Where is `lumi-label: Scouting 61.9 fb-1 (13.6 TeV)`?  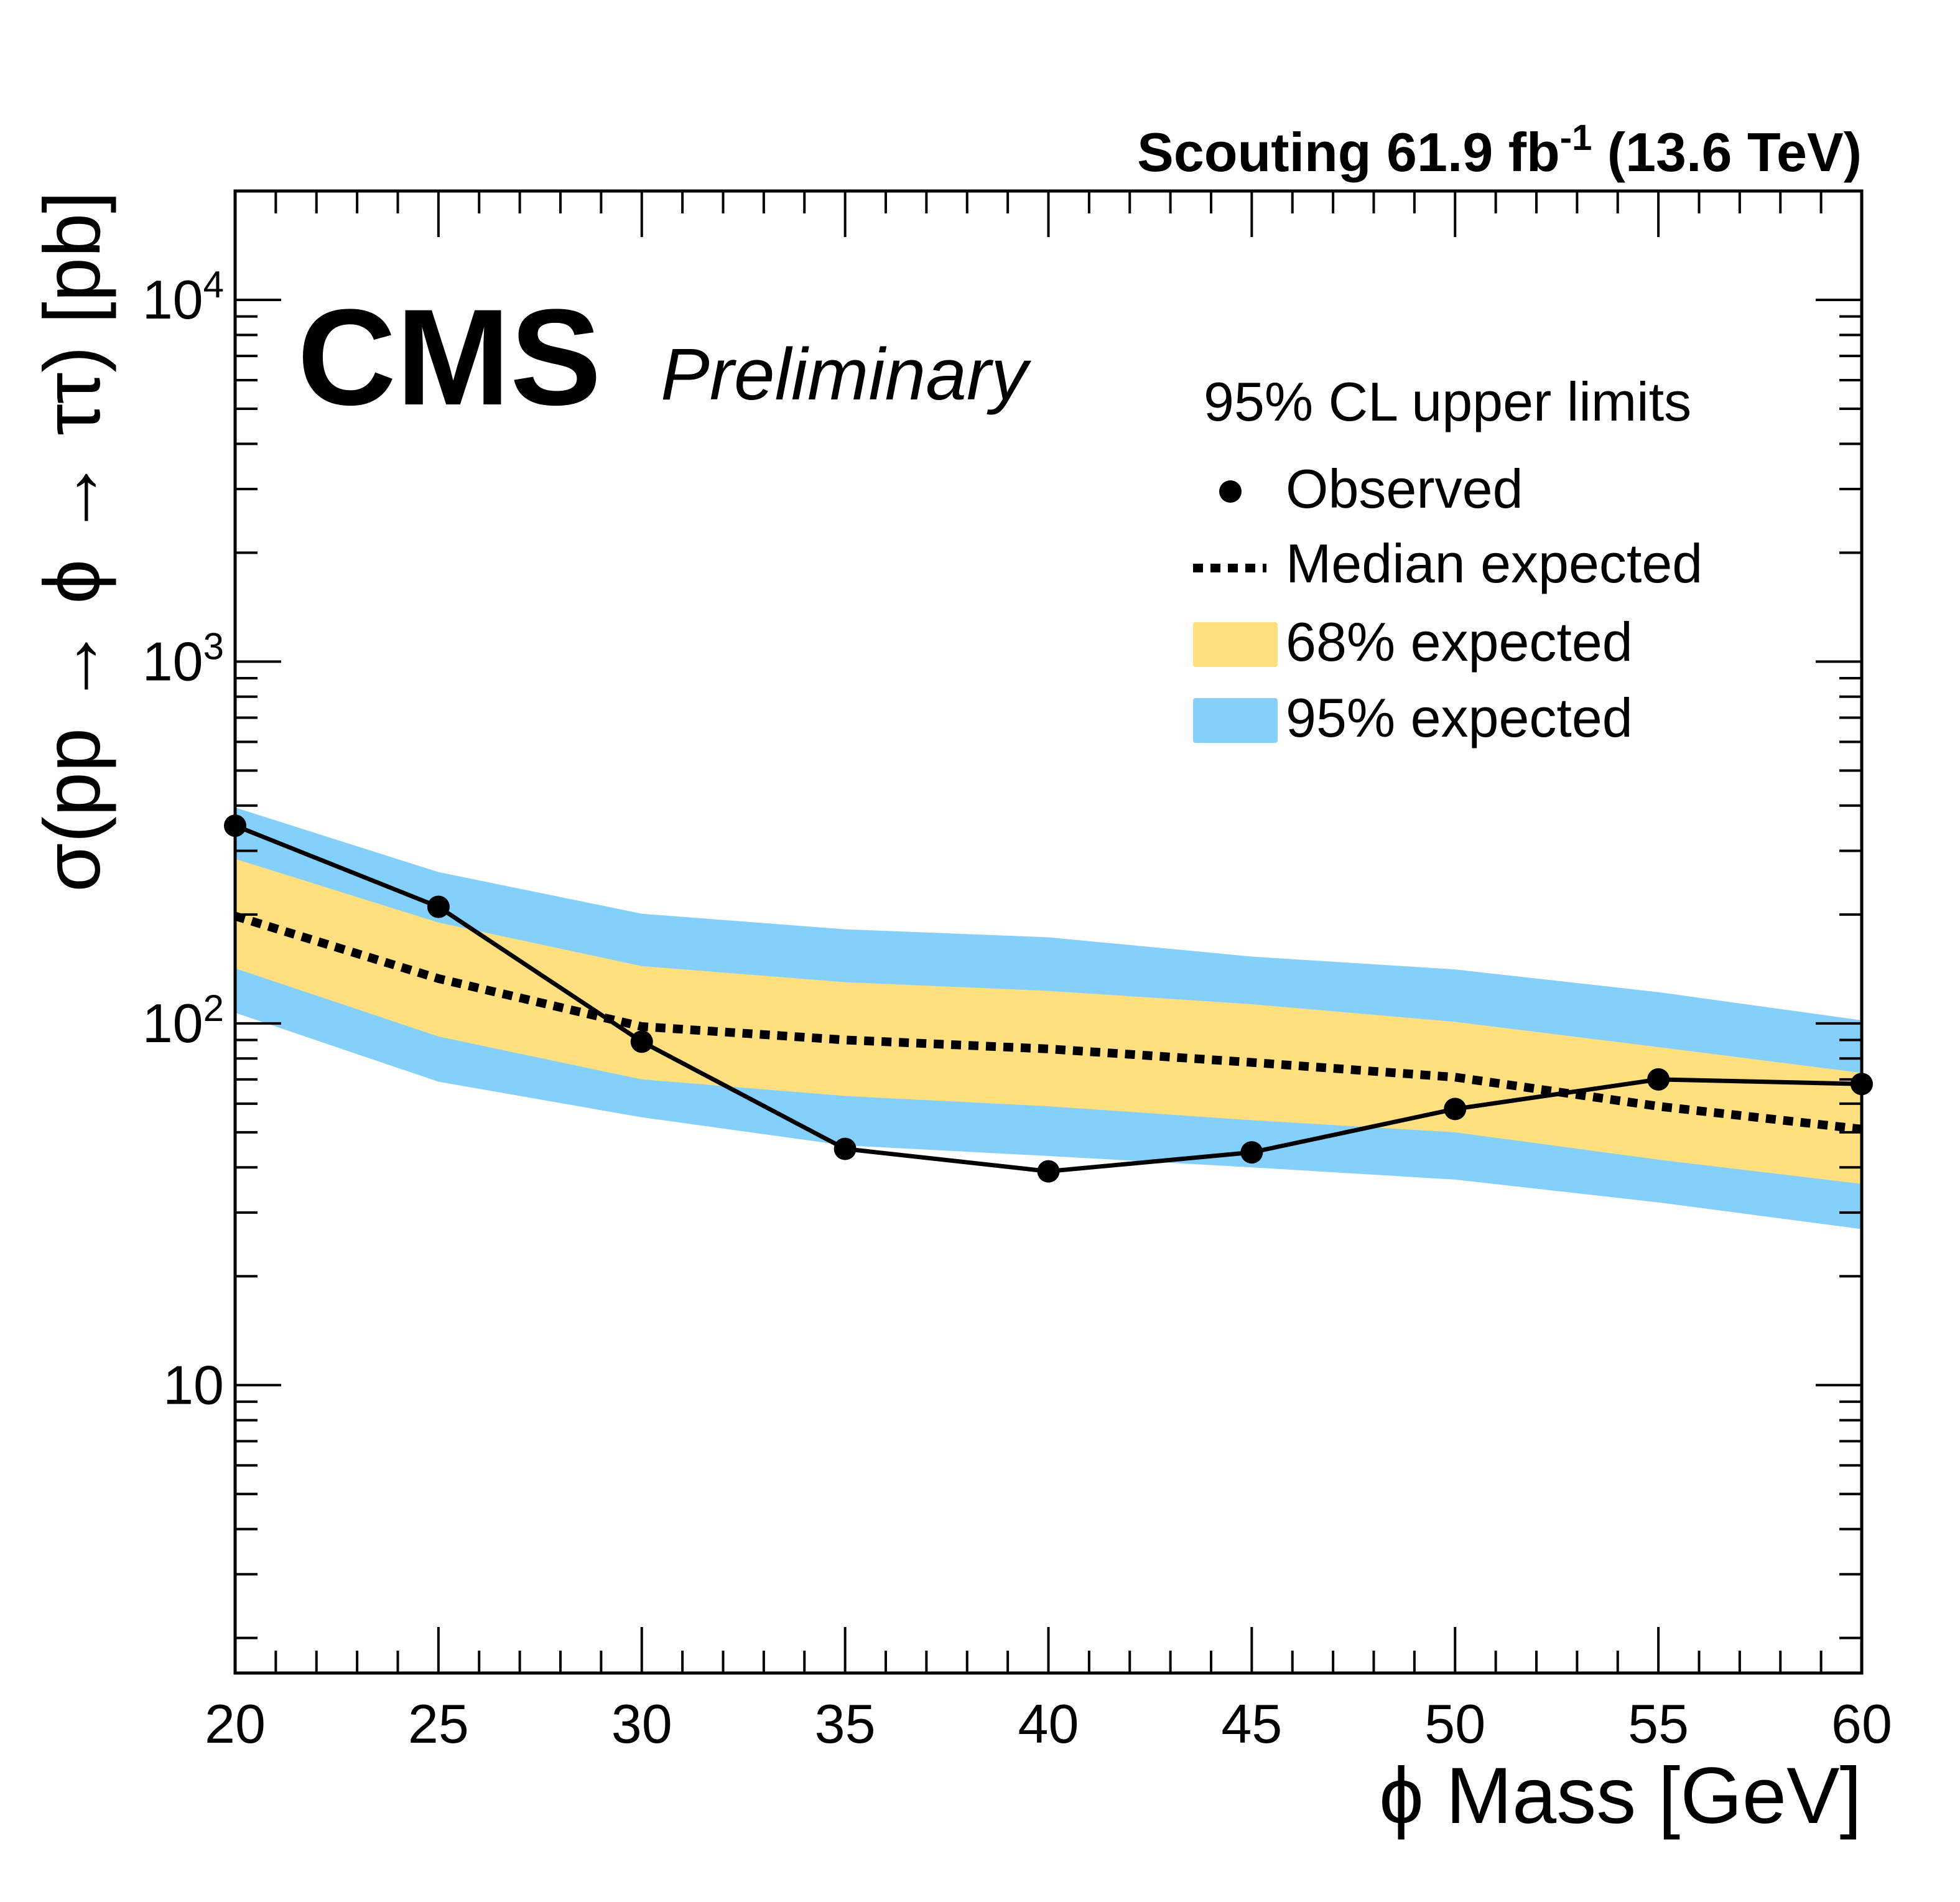
lumi-label: Scouting 61.9 fb-1 (13.6 TeV) is located at coordinates (1499, 150).